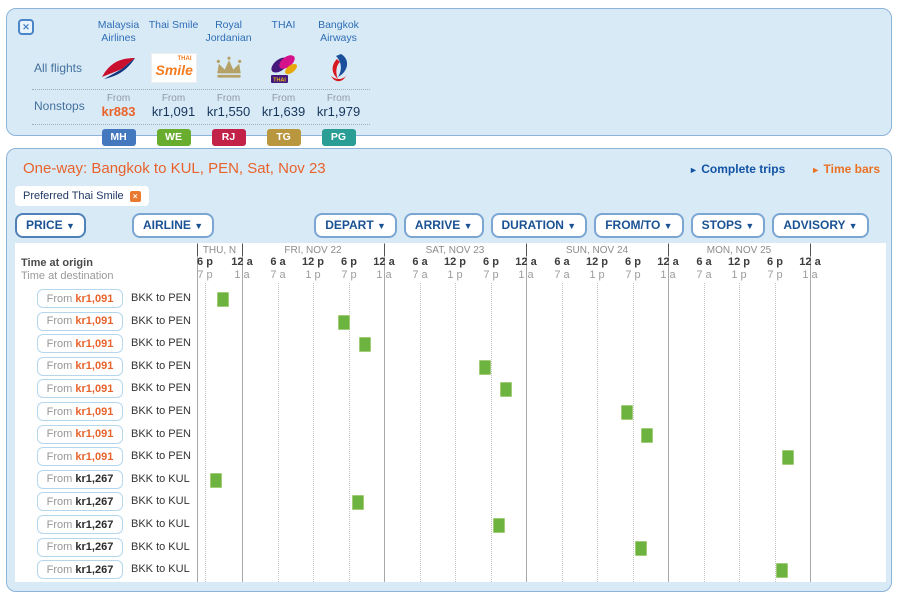  What do you see at coordinates (59, 106) in the screenshot?
I see `nonstops-label: Nonstops` at bounding box center [59, 106].